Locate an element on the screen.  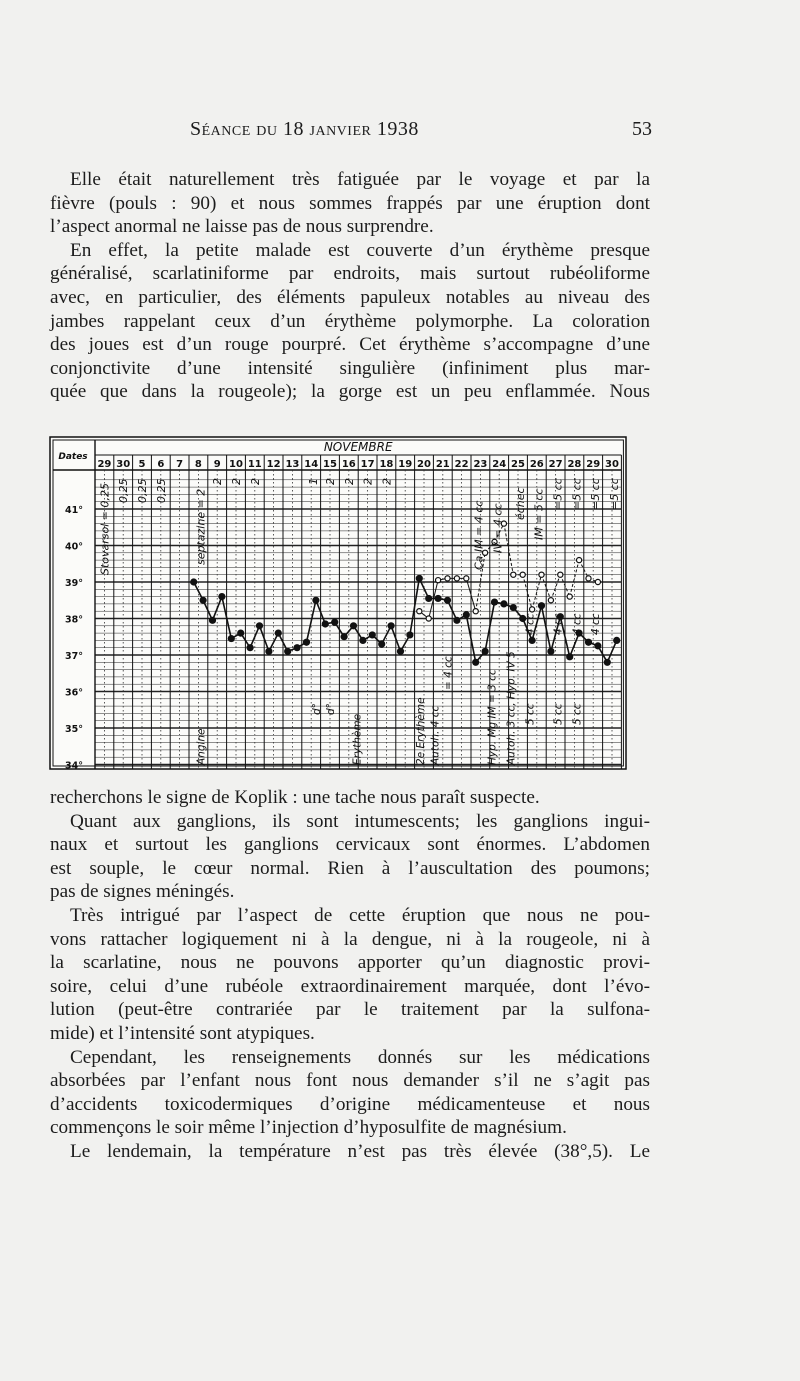
date-label: 20 is located at coordinates (424, 464).